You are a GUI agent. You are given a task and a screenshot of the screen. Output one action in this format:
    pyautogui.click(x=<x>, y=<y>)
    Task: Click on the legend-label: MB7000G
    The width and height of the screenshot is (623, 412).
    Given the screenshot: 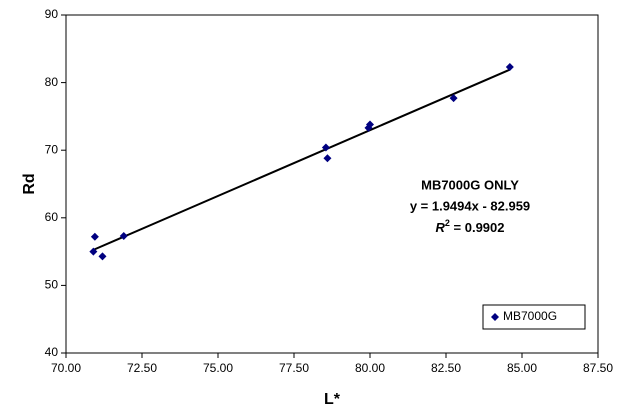 What is the action you would take?
    pyautogui.click(x=530, y=316)
    